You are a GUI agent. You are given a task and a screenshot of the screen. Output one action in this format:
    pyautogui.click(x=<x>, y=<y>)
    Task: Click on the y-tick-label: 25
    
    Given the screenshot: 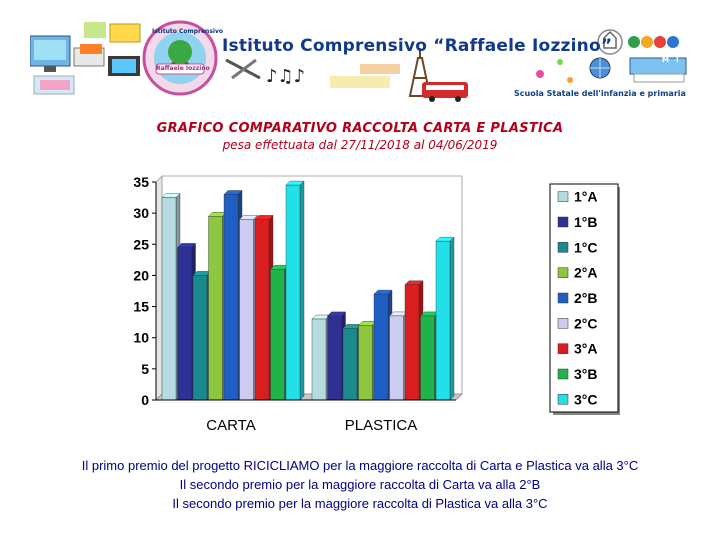 What is the action you would take?
    pyautogui.click(x=141, y=244)
    